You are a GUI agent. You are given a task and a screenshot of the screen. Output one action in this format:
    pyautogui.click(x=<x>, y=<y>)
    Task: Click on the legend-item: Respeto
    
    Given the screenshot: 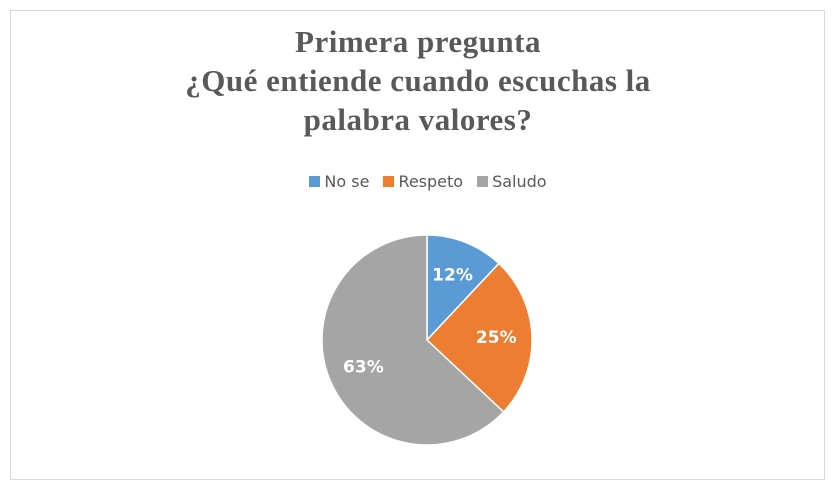 What is the action you would take?
    pyautogui.click(x=423, y=181)
    